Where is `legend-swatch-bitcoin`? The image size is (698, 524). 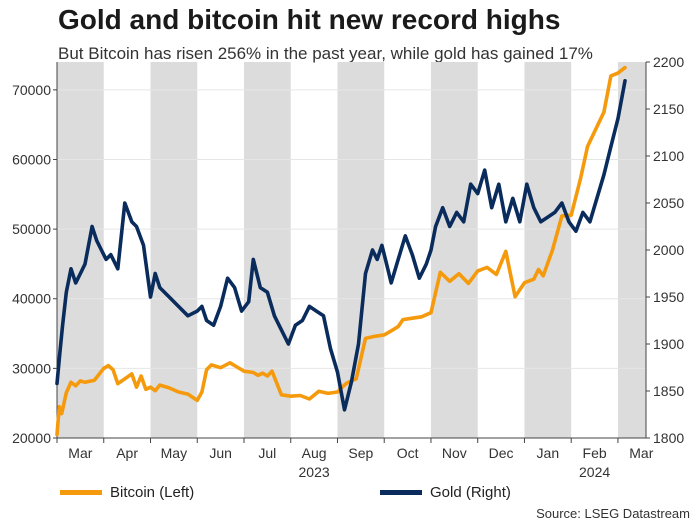
legend-swatch-bitcoin is located at coordinates (81, 492).